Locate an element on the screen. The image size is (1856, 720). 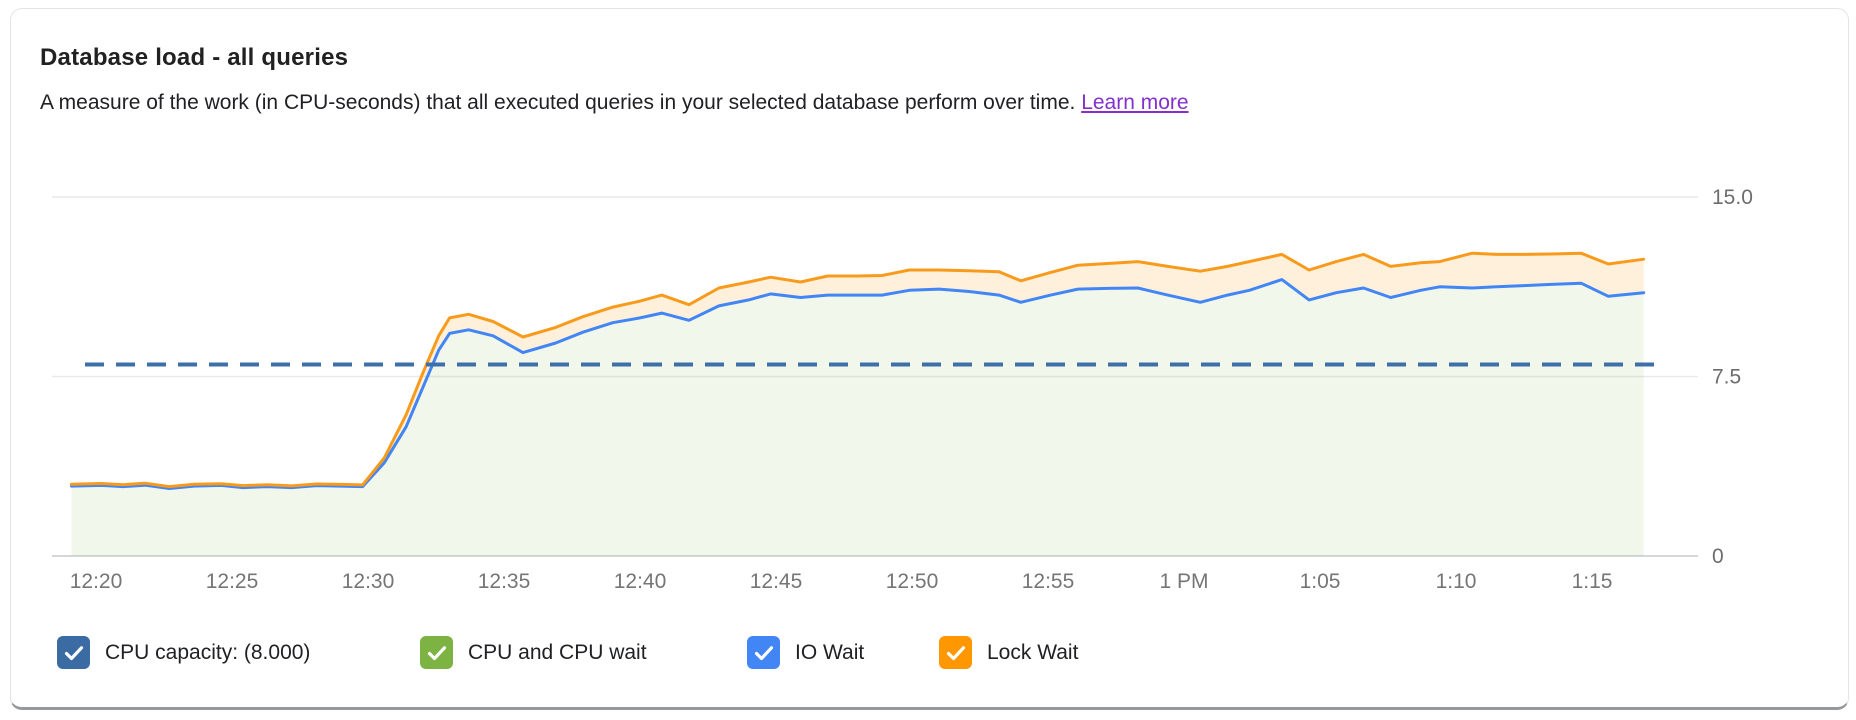
legend-item-io-wait: IO Wait is located at coordinates (805, 652).